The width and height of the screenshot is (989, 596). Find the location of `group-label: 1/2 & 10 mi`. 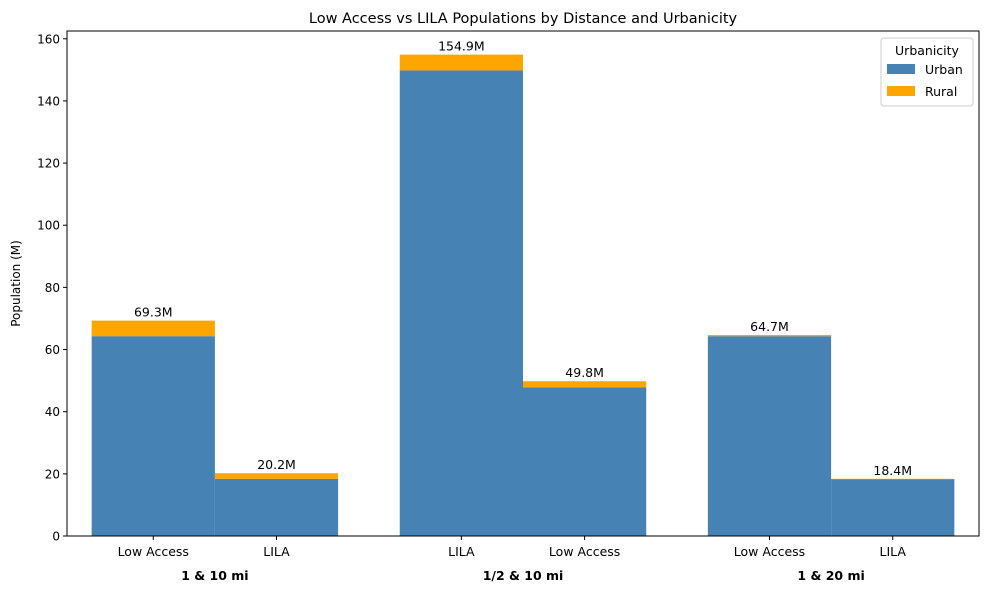

group-label: 1/2 & 10 mi is located at coordinates (523, 575).